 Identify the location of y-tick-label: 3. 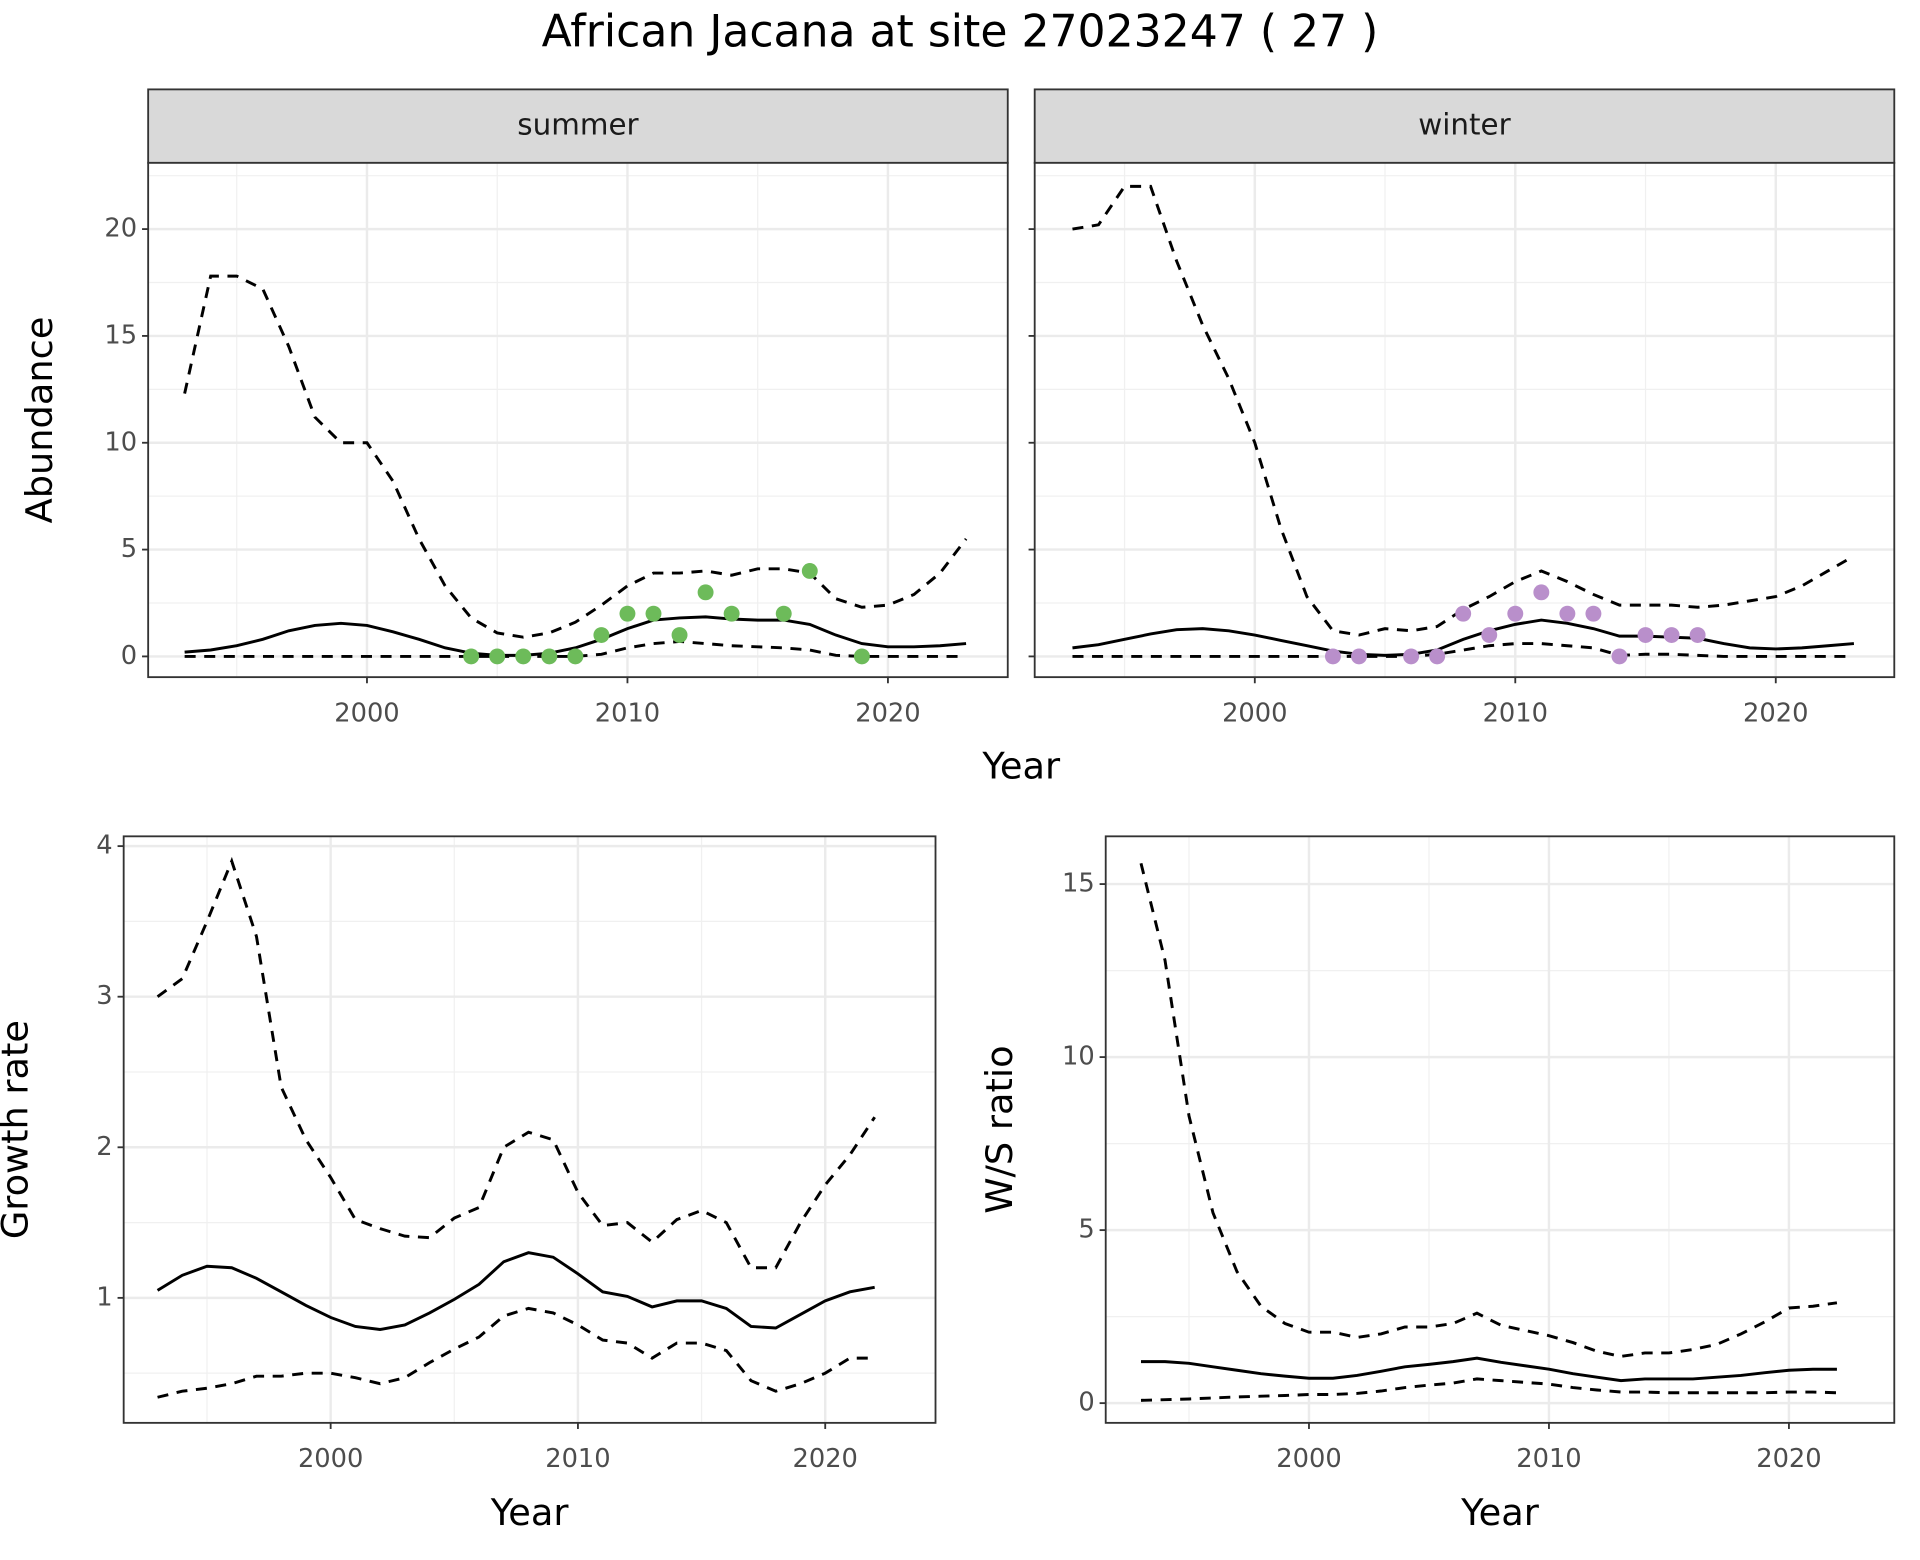
(104, 996).